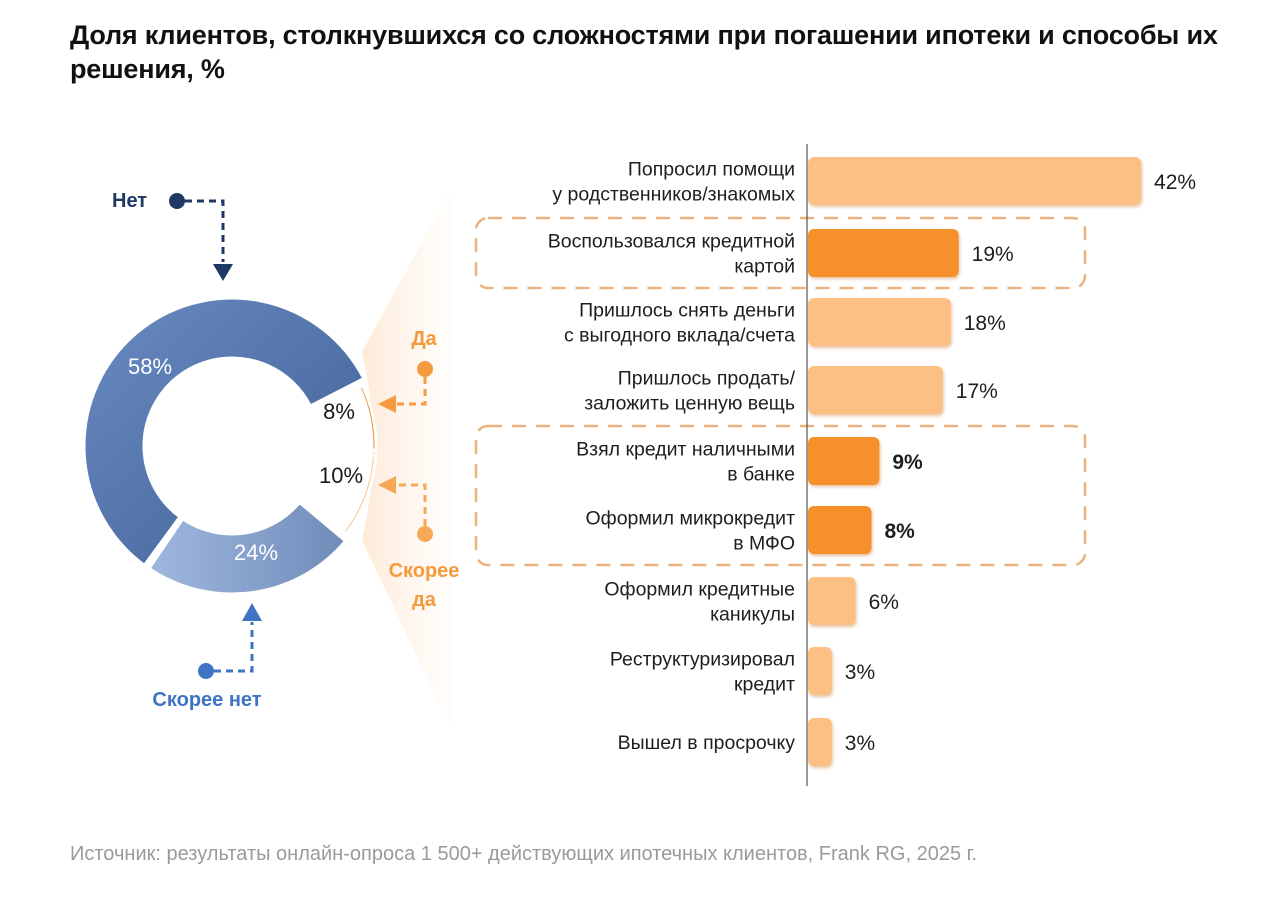 The width and height of the screenshot is (1280, 915). Describe the element at coordinates (764, 544) in the screenshot. I see `bar-category-line: в МФО` at that location.